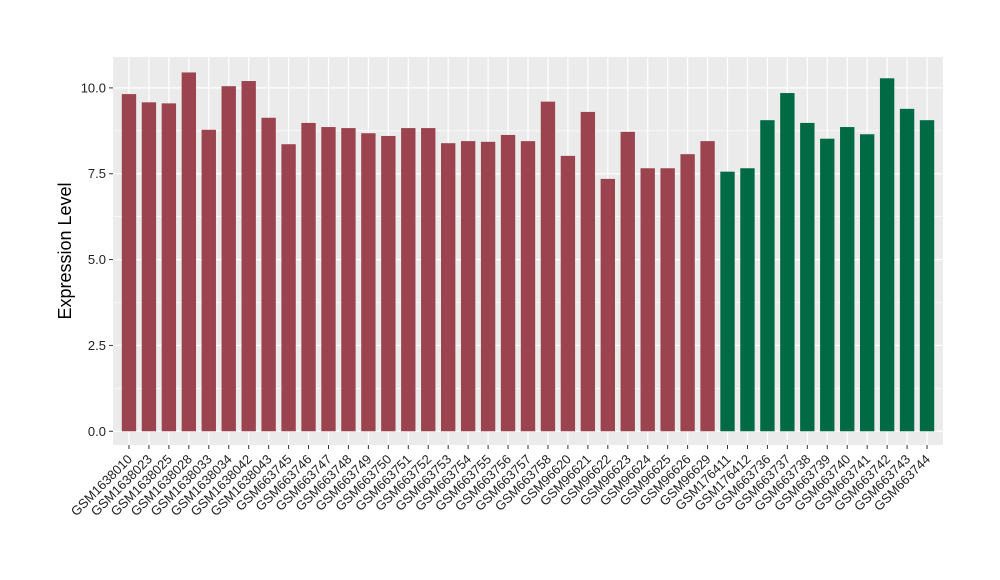 This screenshot has height=580, width=1000. Describe the element at coordinates (787, 262) in the screenshot. I see `bar-GSM663737` at that location.